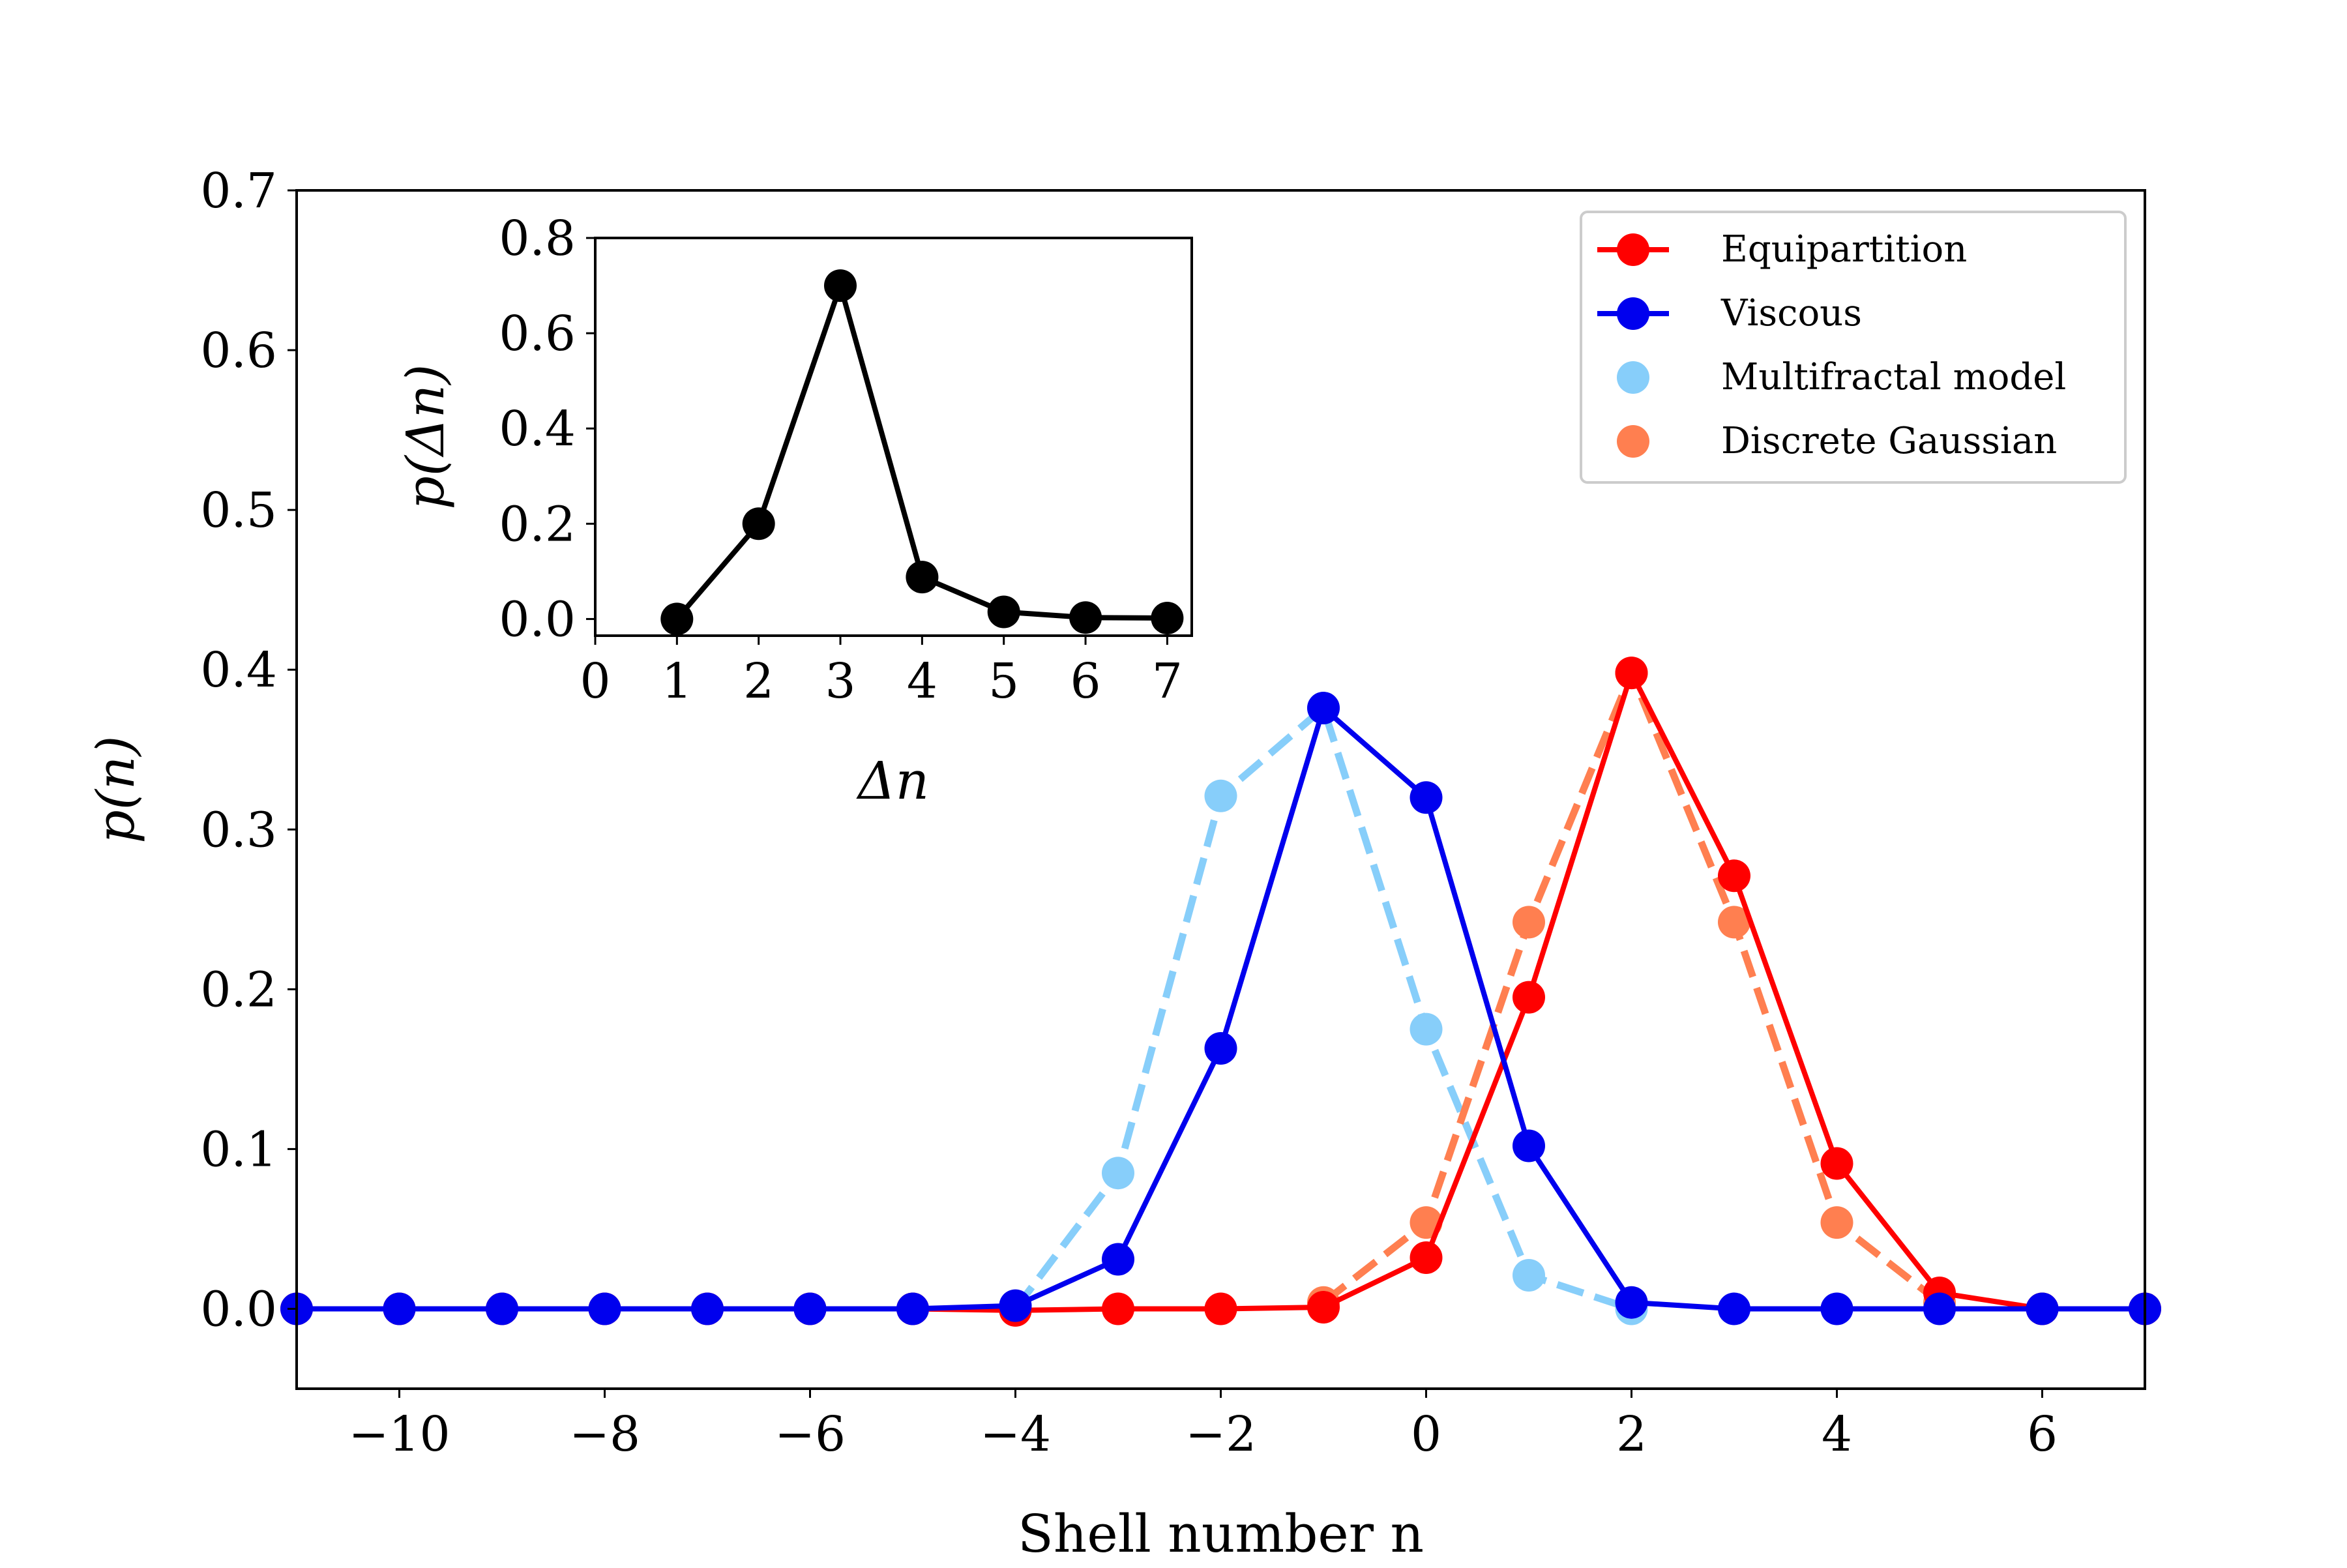 This screenshot has height=1568, width=2347. I want to click on inset-y-tick-label: 0.4, so click(537, 429).